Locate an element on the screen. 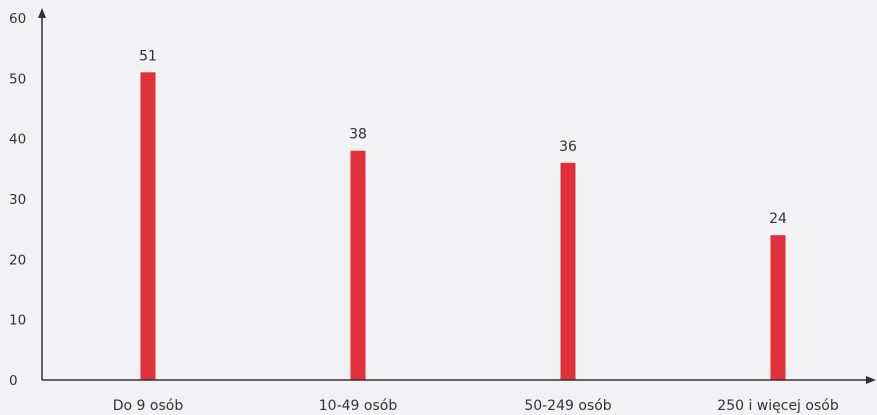 Image resolution: width=877 pixels, height=415 pixels. y-tick-label: 40 is located at coordinates (17, 140).